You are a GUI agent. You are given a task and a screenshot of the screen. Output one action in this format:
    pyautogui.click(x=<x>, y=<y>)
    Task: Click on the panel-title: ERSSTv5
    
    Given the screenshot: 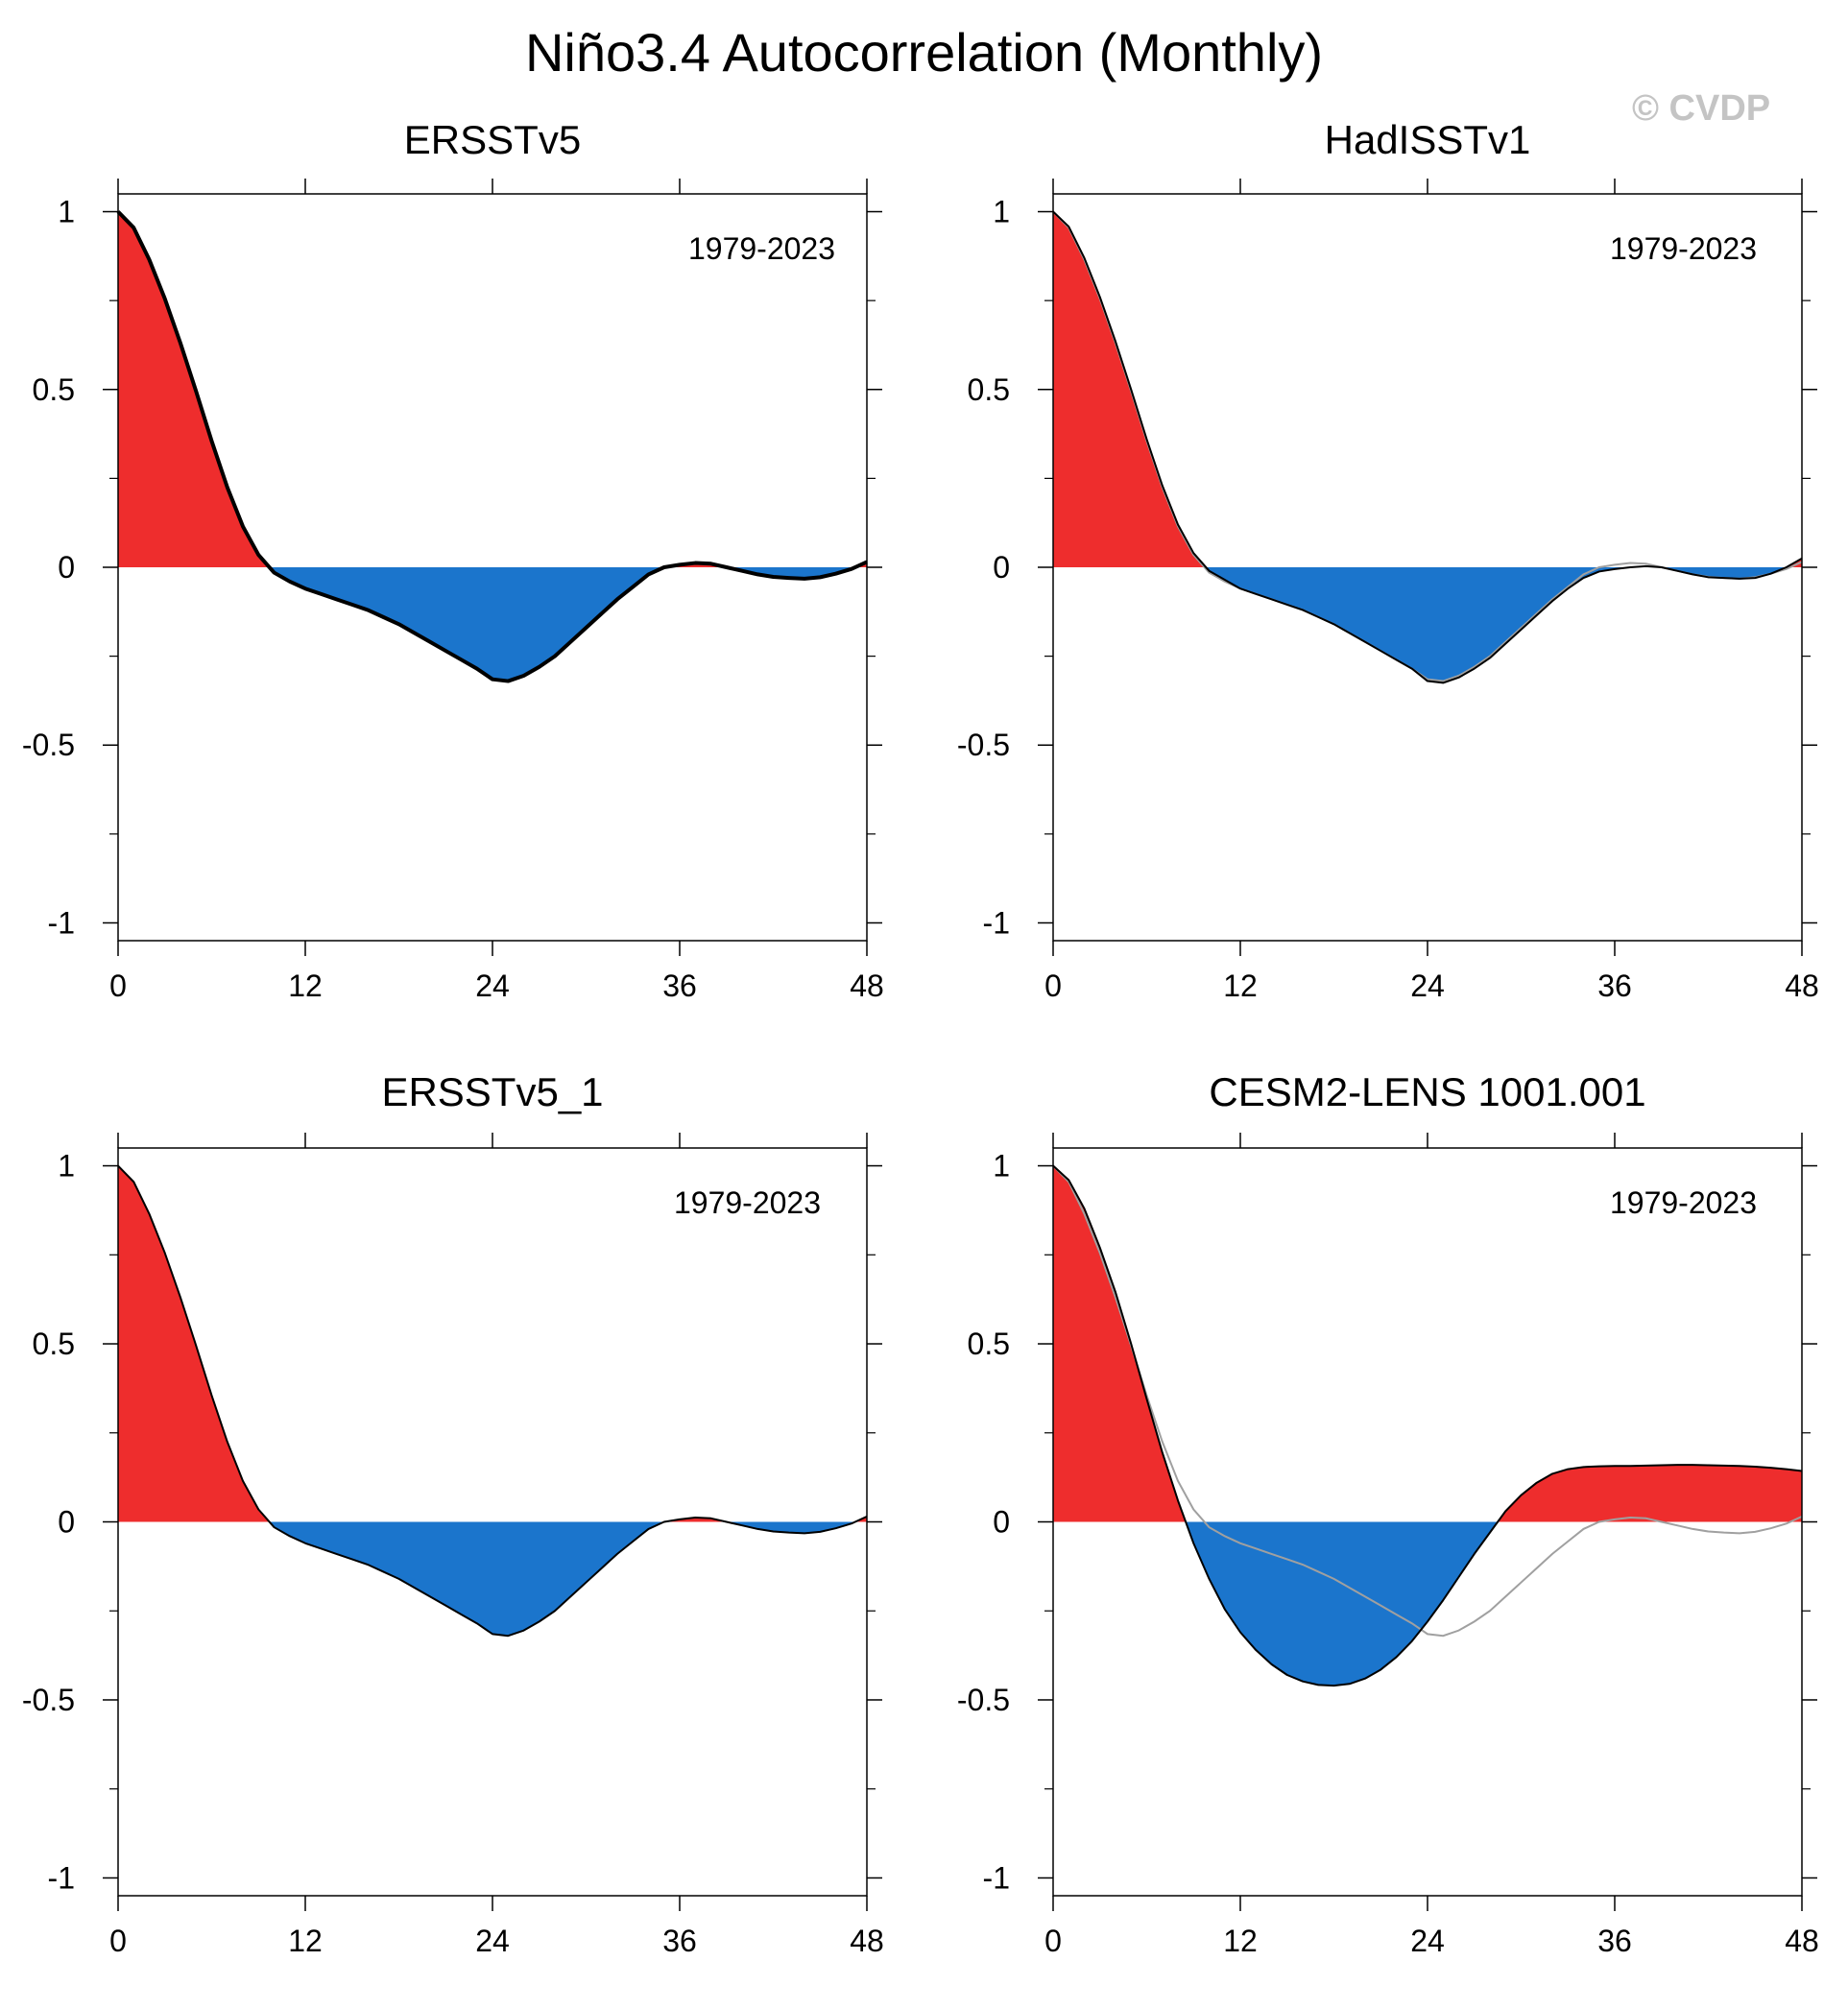 What is the action you would take?
    pyautogui.click(x=492, y=140)
    